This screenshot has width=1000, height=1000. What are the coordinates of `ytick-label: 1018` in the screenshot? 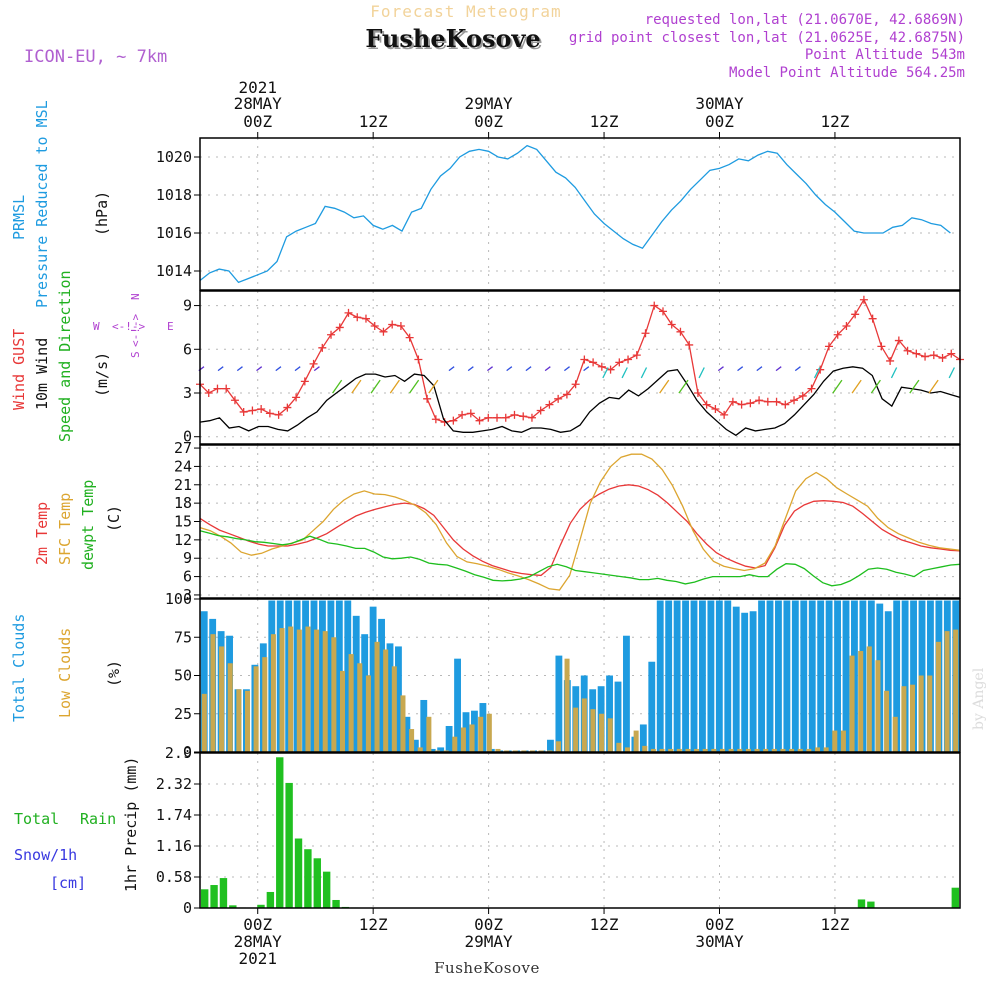 It's located at (174, 195).